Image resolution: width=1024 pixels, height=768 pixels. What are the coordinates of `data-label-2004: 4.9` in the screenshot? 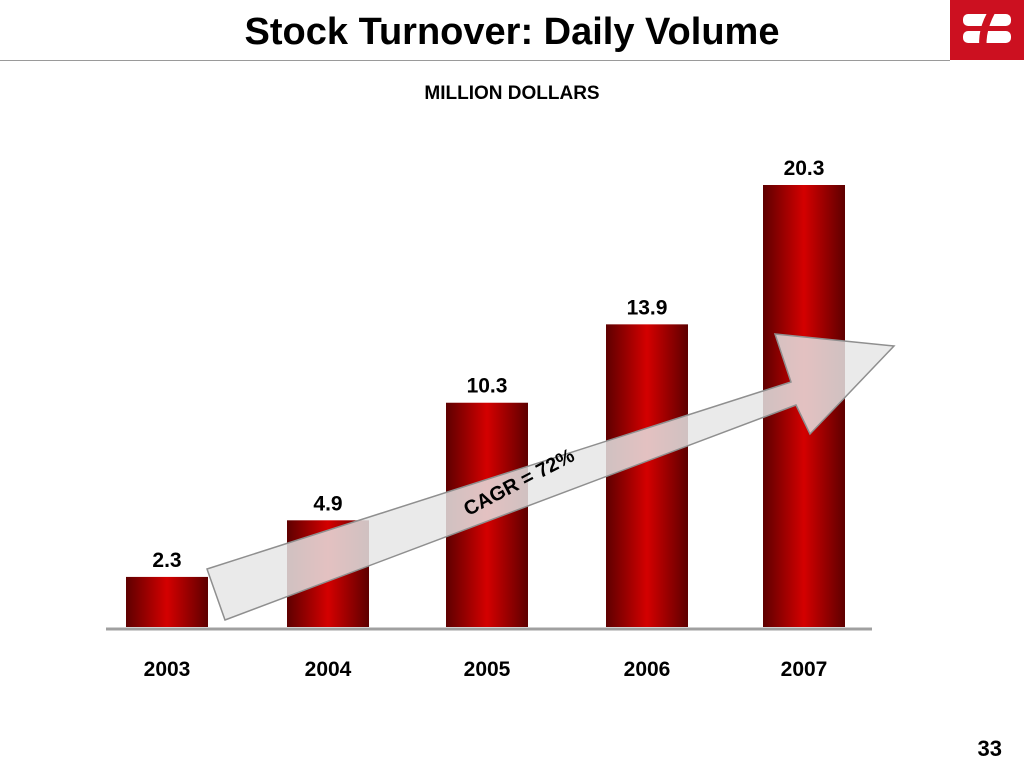 It's located at (327, 503).